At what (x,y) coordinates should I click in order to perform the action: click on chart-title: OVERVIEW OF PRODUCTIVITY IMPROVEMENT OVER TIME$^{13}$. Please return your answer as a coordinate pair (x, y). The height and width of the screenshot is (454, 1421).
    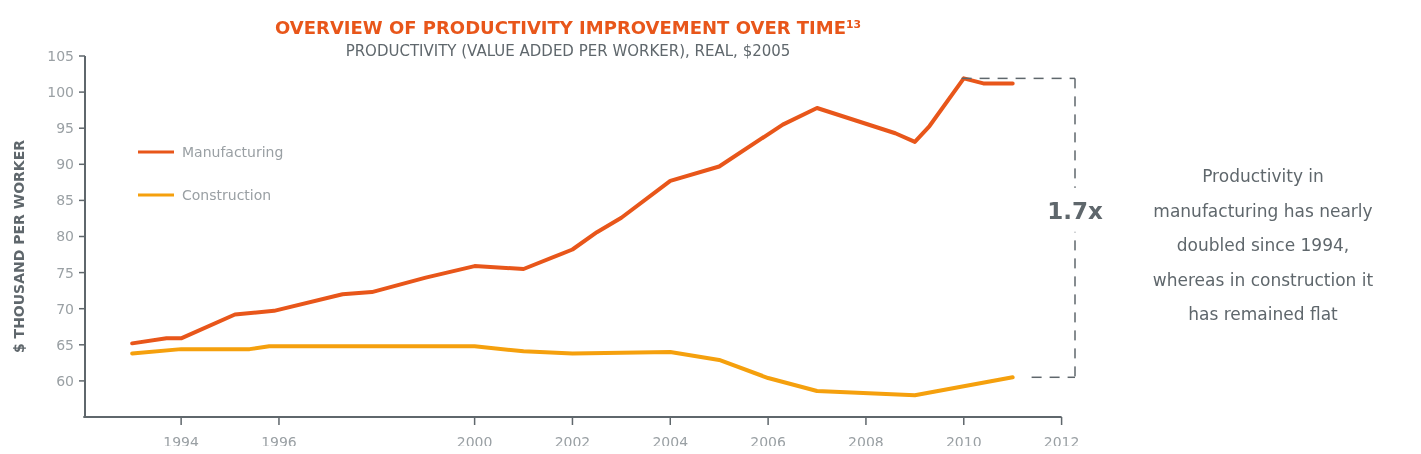
    Looking at the image, I should click on (568, 27).